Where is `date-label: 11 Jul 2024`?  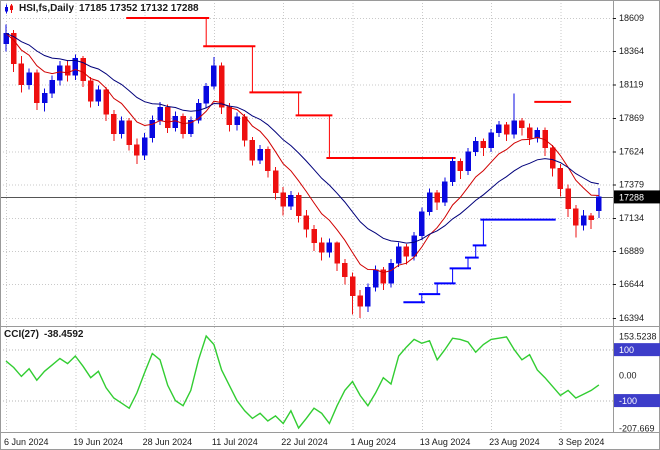 date-label: 11 Jul 2024 is located at coordinates (235, 442).